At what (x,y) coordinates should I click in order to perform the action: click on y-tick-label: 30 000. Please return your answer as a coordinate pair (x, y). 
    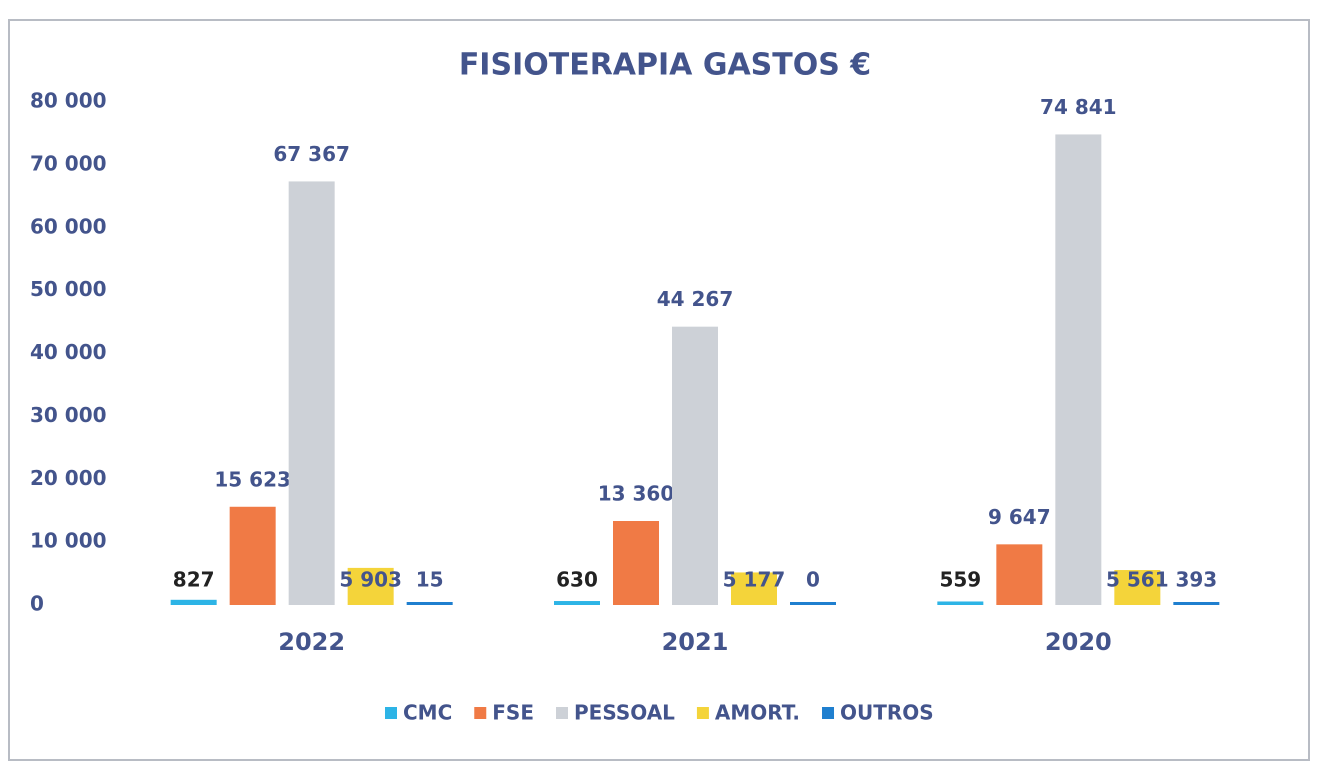
    Looking at the image, I should click on (68, 415).